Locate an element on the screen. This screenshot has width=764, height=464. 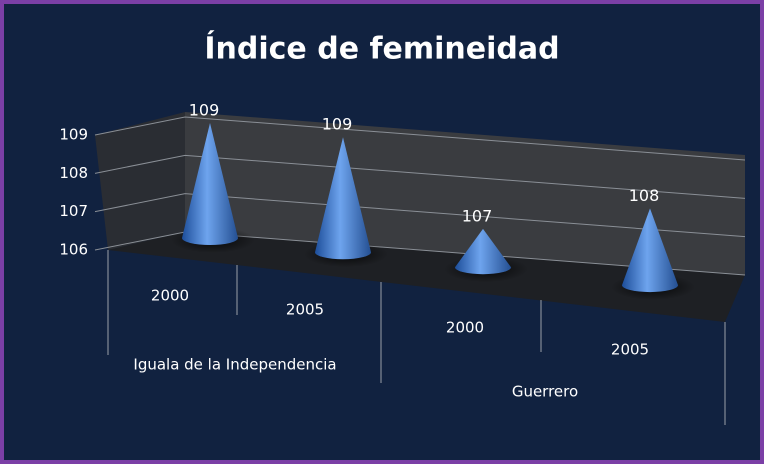
group-label: Iguala de la Independencia is located at coordinates (234, 365).